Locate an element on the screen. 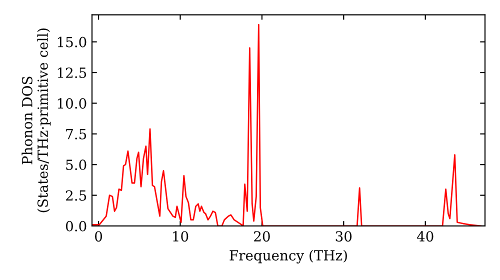  x-tick-label: 10 is located at coordinates (180, 236).